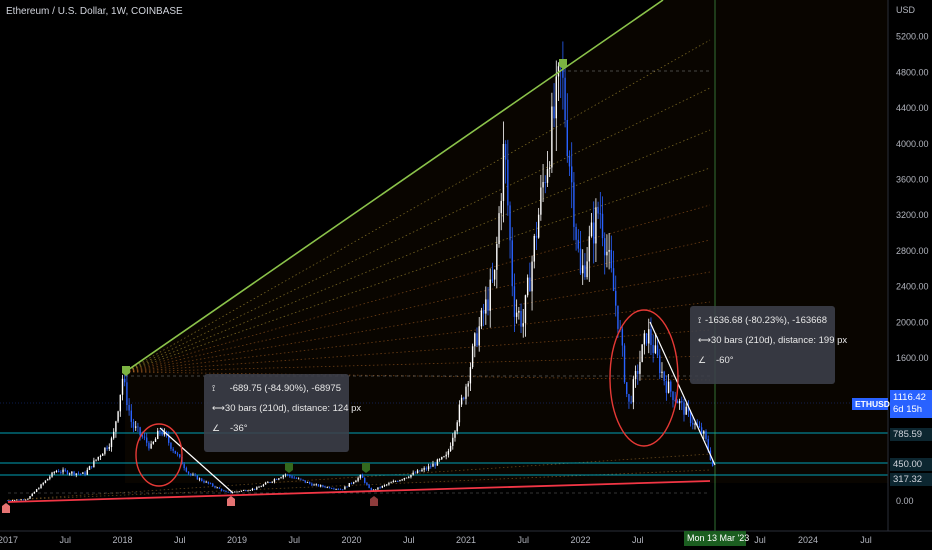 The width and height of the screenshot is (932, 550). What do you see at coordinates (159, 455) in the screenshot?
I see `highlight-circle-2018` at bounding box center [159, 455].